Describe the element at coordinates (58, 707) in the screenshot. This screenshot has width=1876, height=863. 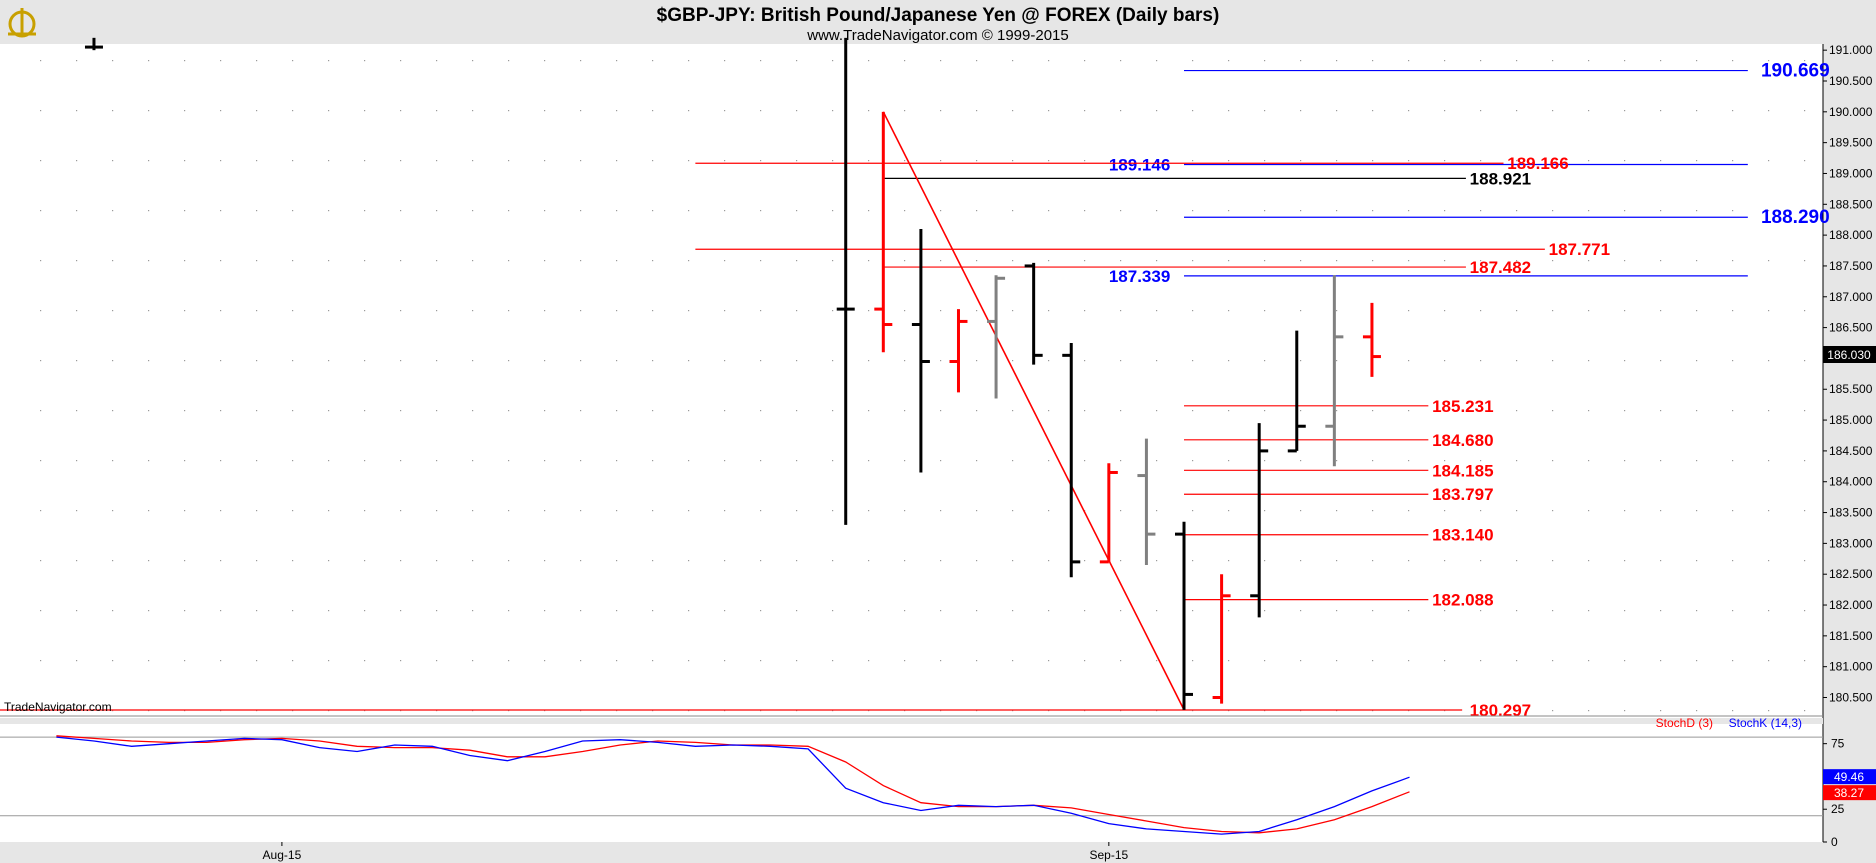
I see `watermark: TradeNavigator.com` at that location.